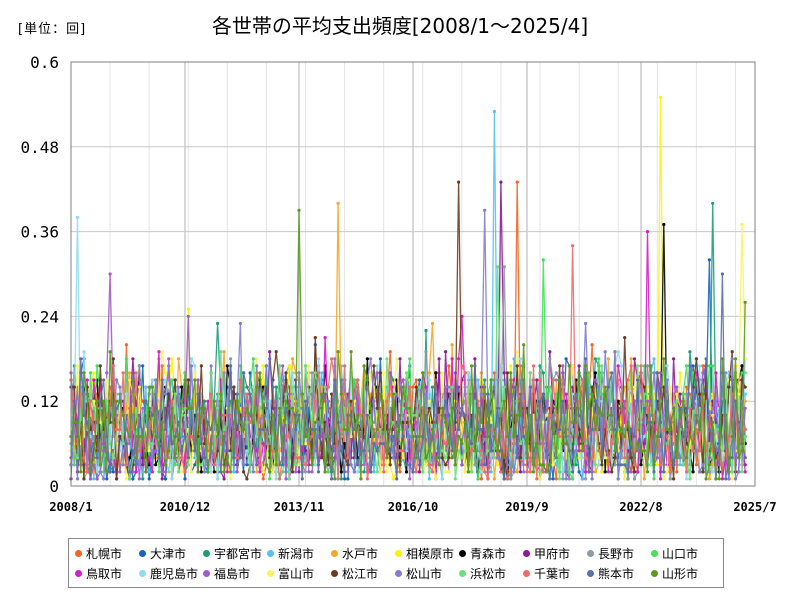 The image size is (800, 600). Describe the element at coordinates (430, 553) in the screenshot. I see `legend-label: 相模原市` at that location.